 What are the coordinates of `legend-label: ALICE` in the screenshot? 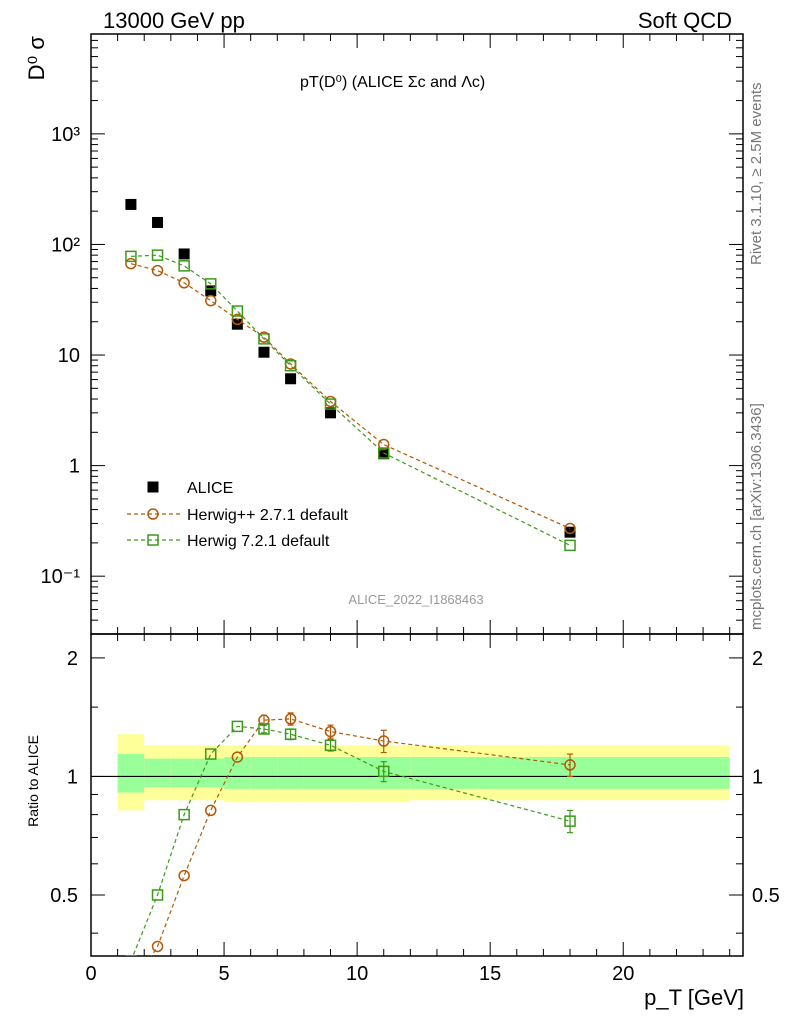 It's located at (210, 488).